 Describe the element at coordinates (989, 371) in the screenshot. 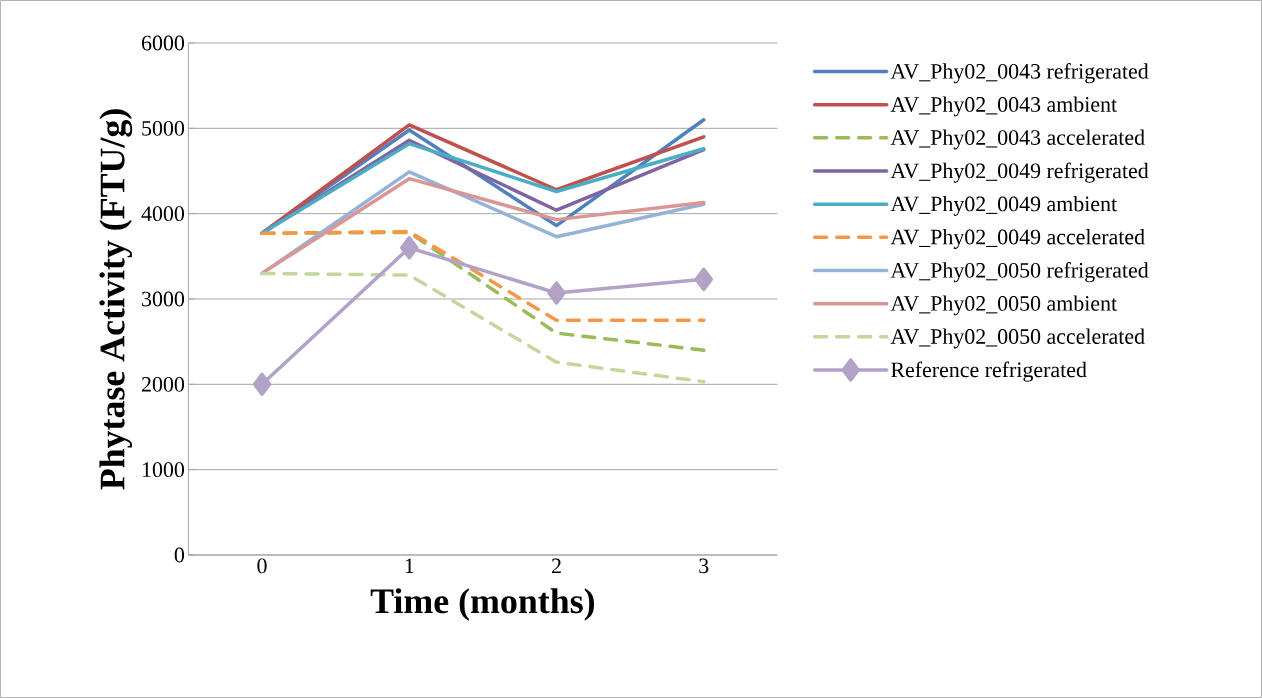

I see `legend-label: Reference refrigerated` at that location.